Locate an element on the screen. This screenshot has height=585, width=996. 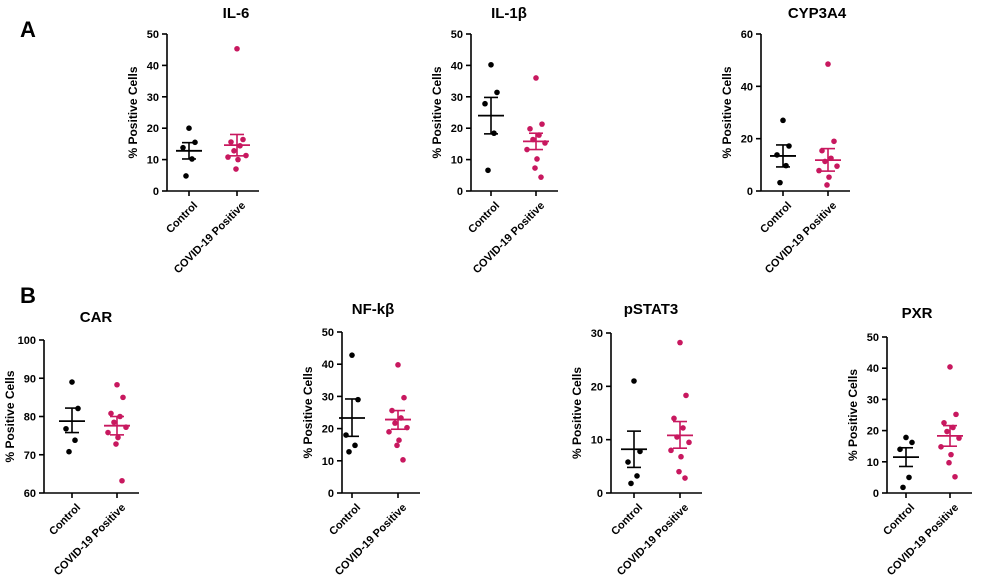
y-tick-label: 70 is located at coordinates (30, 456).